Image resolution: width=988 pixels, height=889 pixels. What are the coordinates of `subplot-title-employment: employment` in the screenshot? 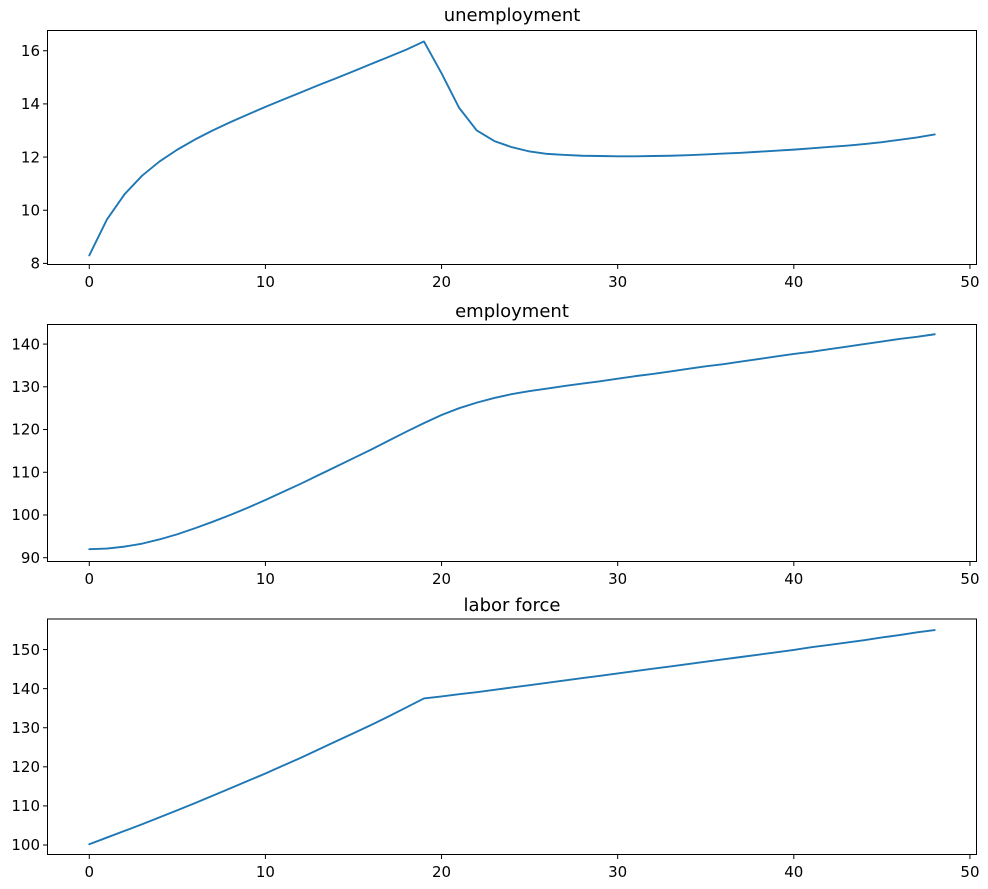 It's located at (512, 311).